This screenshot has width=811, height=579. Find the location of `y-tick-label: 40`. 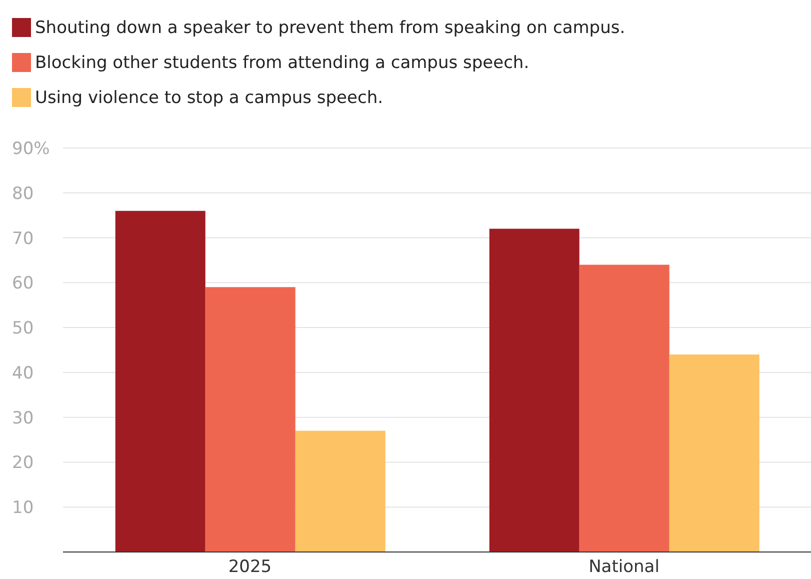

y-tick-label: 40 is located at coordinates (23, 373).